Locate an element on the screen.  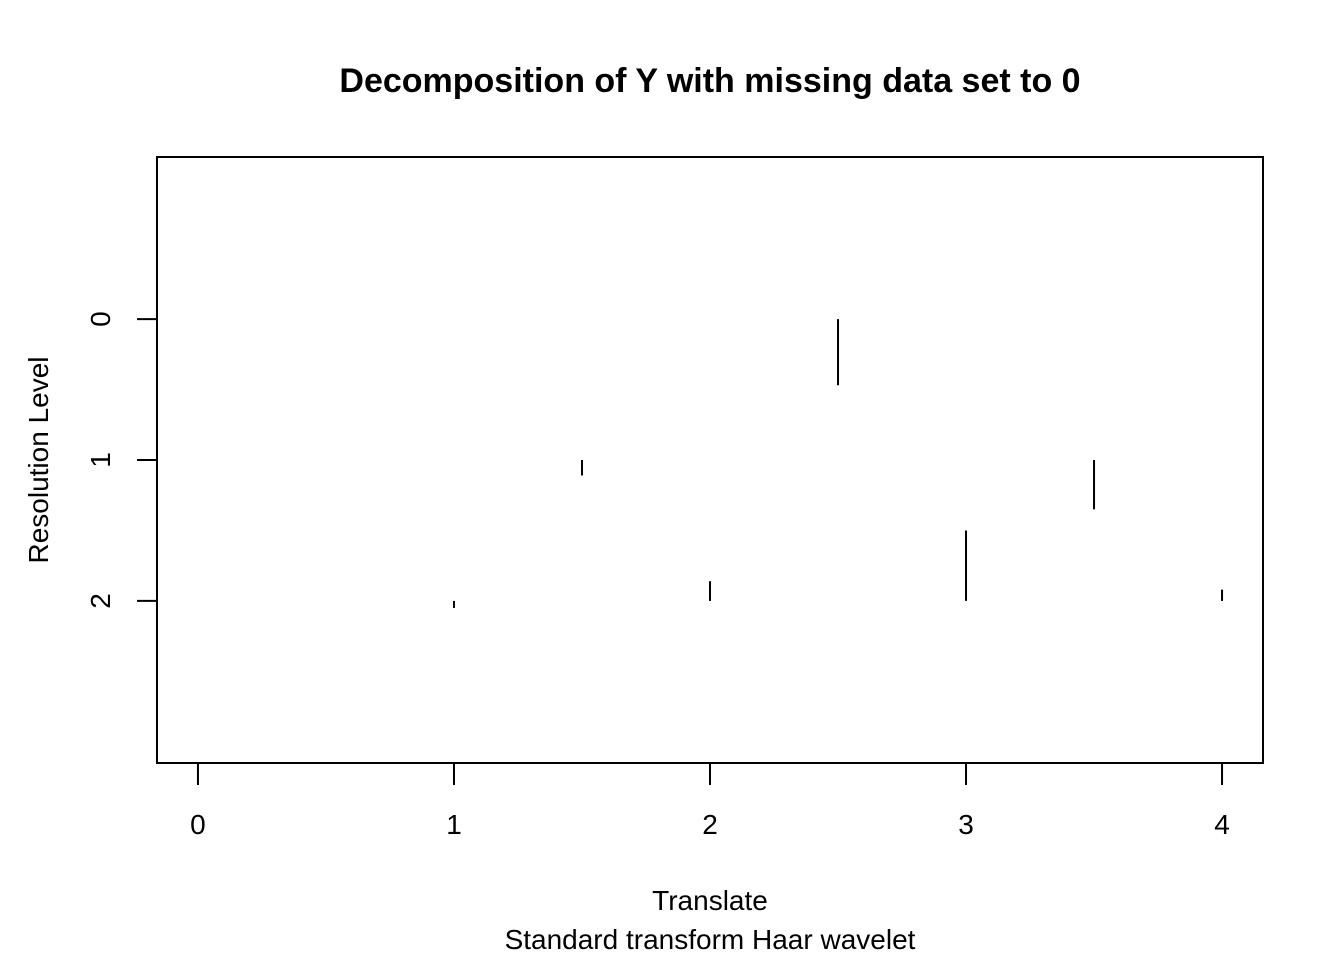
x-tick-label: 0 is located at coordinates (198, 824).